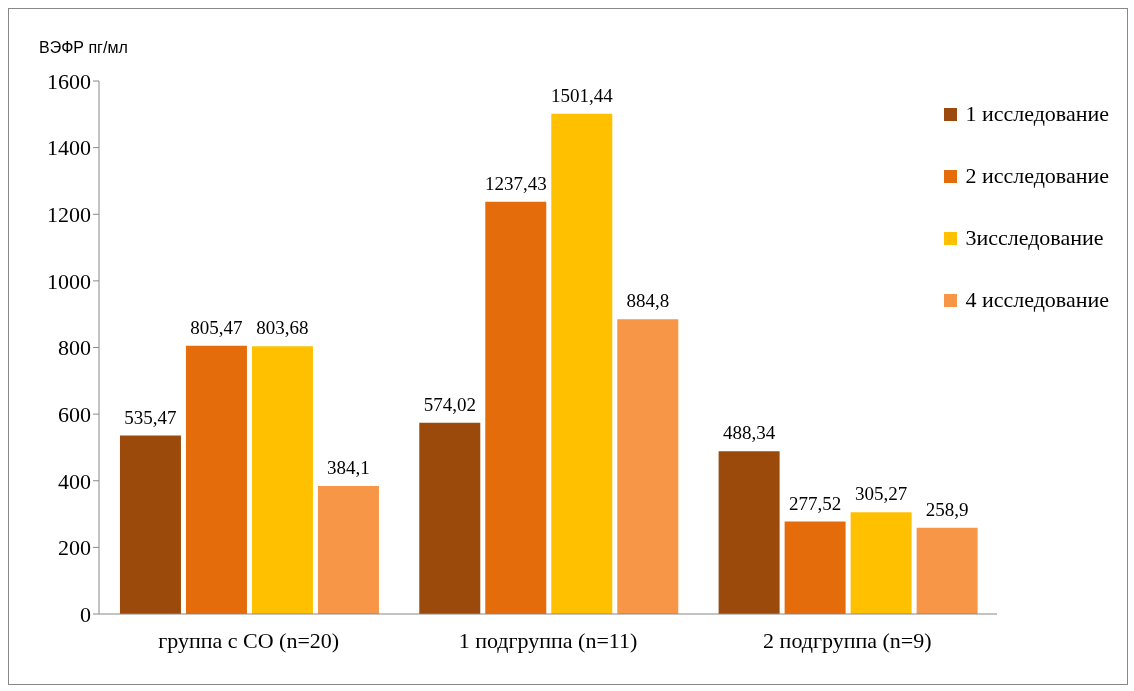  I want to click on y-tick-label: 1000, so click(69, 281).